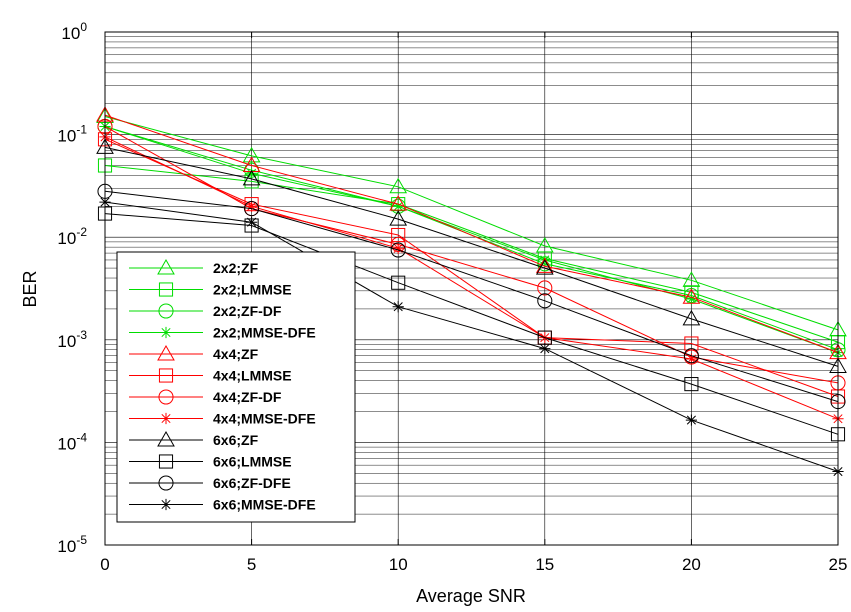  Describe the element at coordinates (30, 288) in the screenshot. I see `y-axis-label: BER` at that location.